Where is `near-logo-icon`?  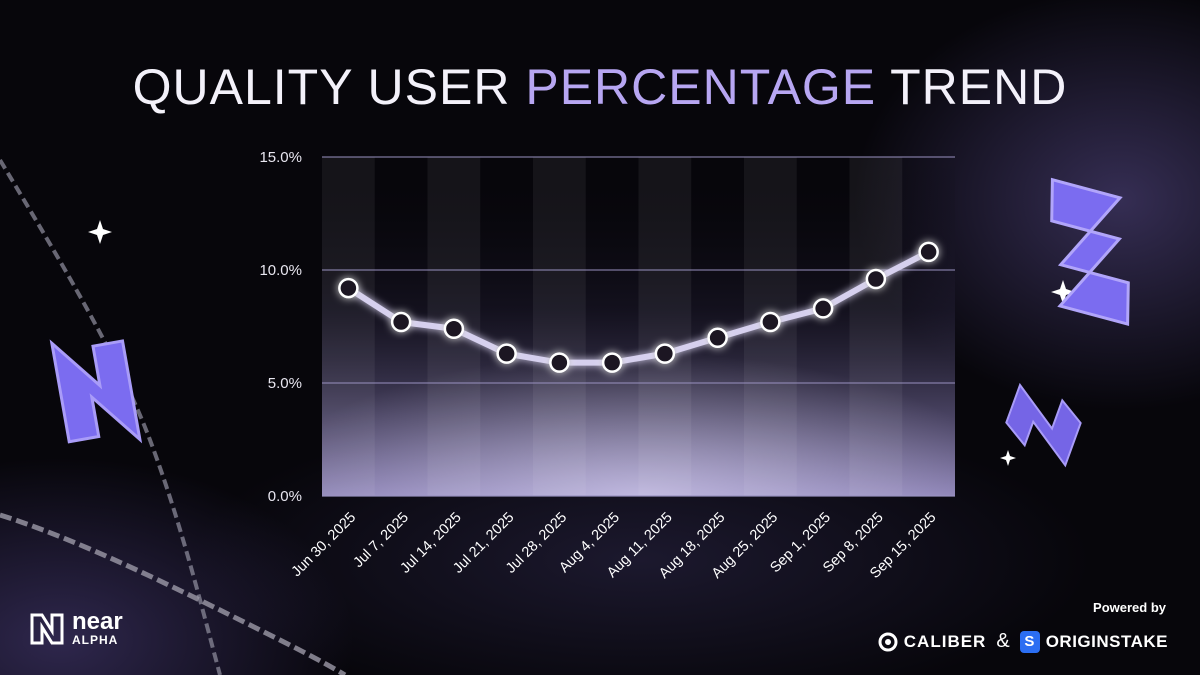 near-logo-icon is located at coordinates (47, 629).